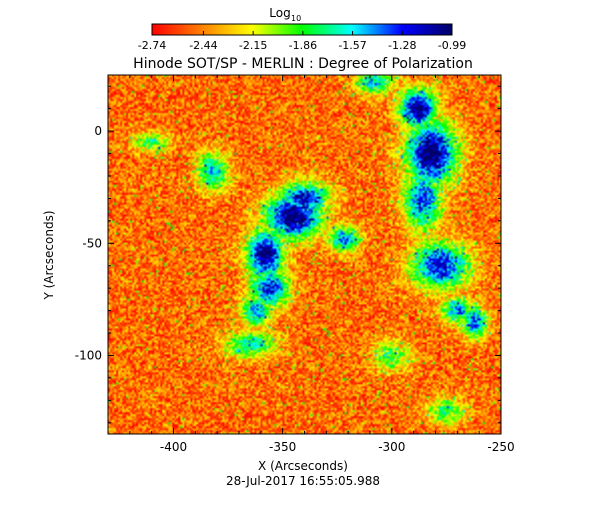 Image resolution: width=602 pixels, height=512 pixels. I want to click on x-tick-label: -400, so click(173, 447).